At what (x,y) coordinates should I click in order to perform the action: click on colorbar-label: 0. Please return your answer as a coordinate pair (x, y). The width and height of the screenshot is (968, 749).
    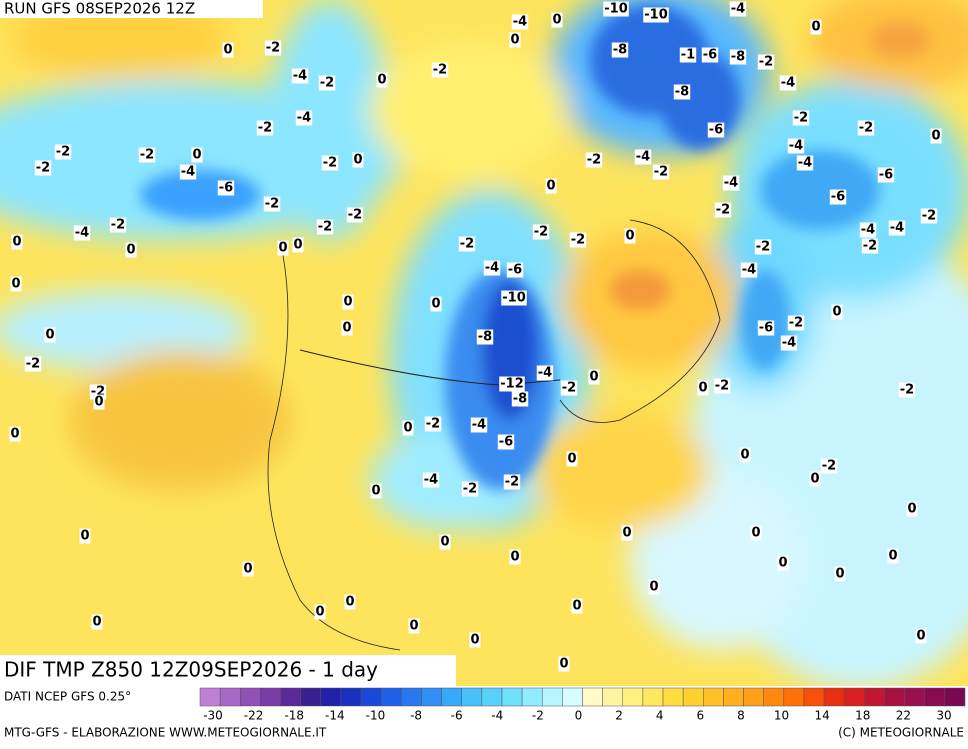
    Looking at the image, I should click on (579, 716).